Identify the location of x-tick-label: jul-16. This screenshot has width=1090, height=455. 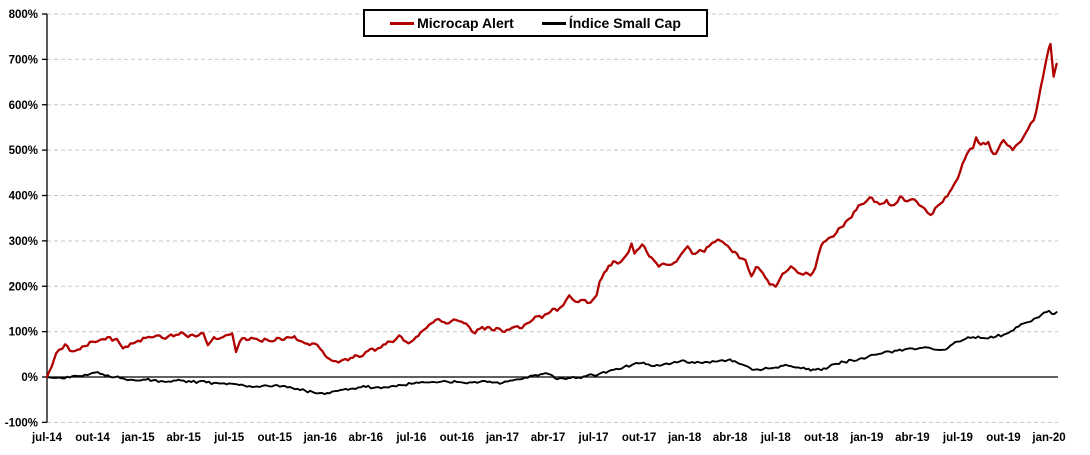
(410, 438).